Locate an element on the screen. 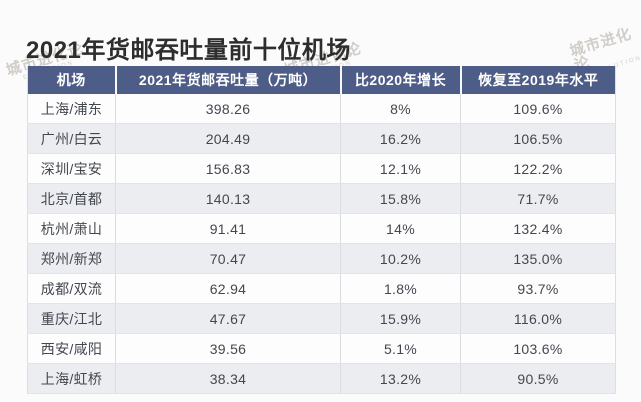 The height and width of the screenshot is (402, 641). value-cell: 90.5% is located at coordinates (538, 378).